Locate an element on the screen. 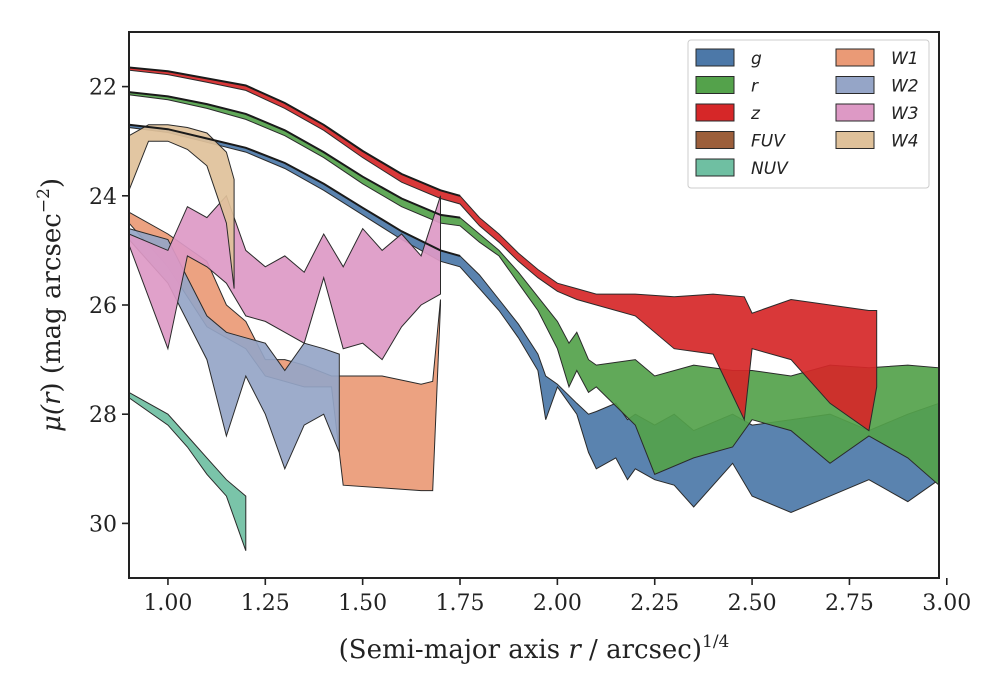  x-tick-label: 2.00 is located at coordinates (557, 603).